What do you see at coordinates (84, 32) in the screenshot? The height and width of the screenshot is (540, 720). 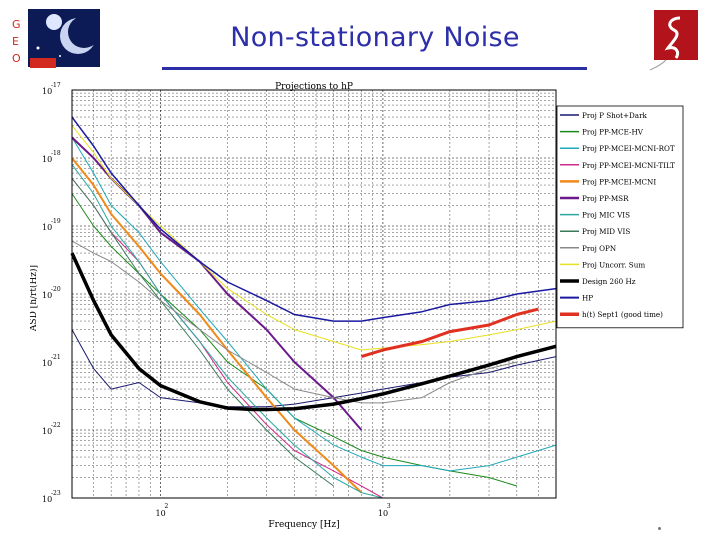 I see `geo-logo-planet-shadow` at bounding box center [84, 32].